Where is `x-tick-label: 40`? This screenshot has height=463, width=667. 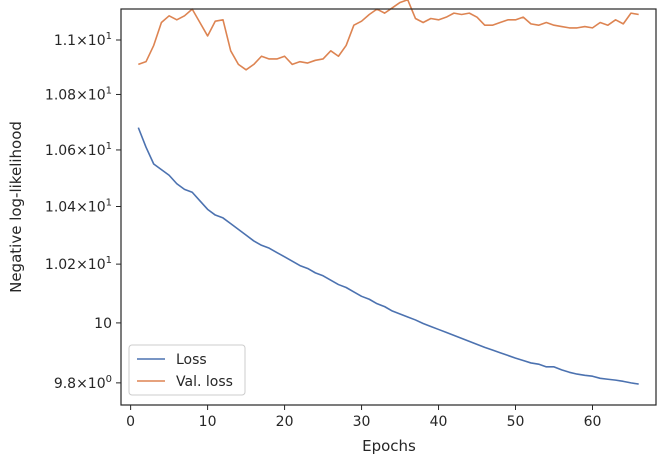 x-tick-label: 40 is located at coordinates (439, 422).